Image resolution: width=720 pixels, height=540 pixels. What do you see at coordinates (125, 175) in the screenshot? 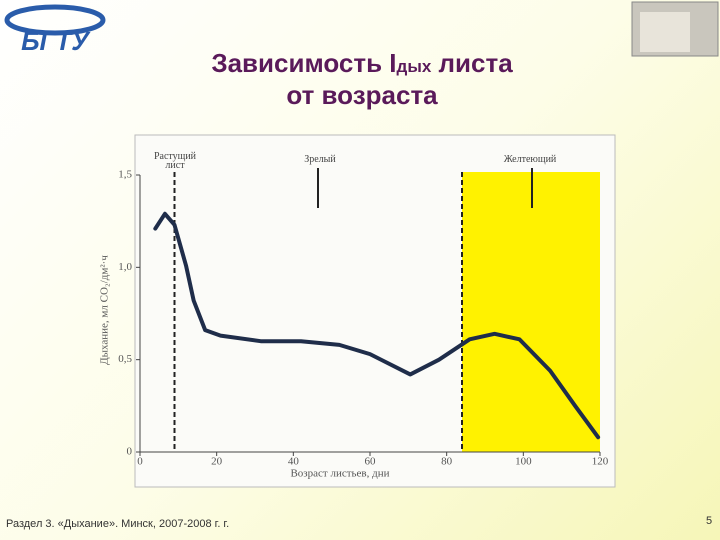
I see `y-tick-label: 1,5` at bounding box center [125, 175].